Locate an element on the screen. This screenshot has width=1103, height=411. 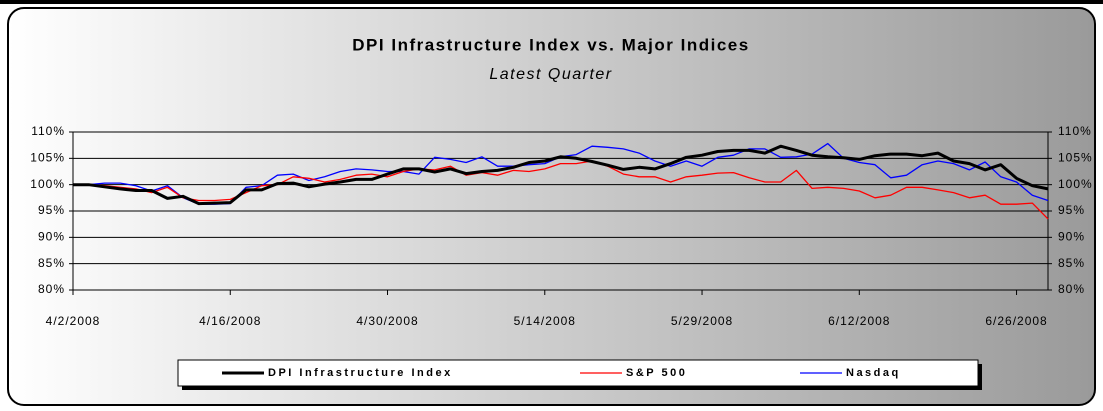
y2-tick-label: 110% is located at coordinates (1075, 131).